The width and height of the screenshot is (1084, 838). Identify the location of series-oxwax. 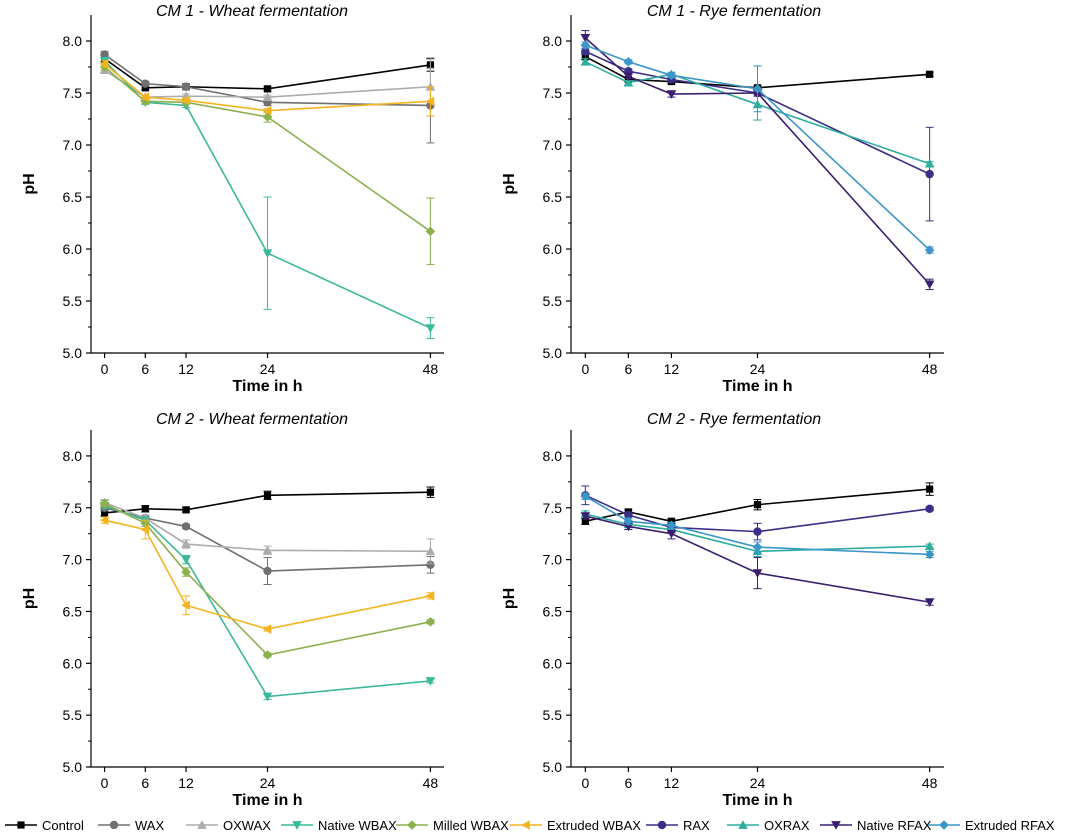
(267, 531).